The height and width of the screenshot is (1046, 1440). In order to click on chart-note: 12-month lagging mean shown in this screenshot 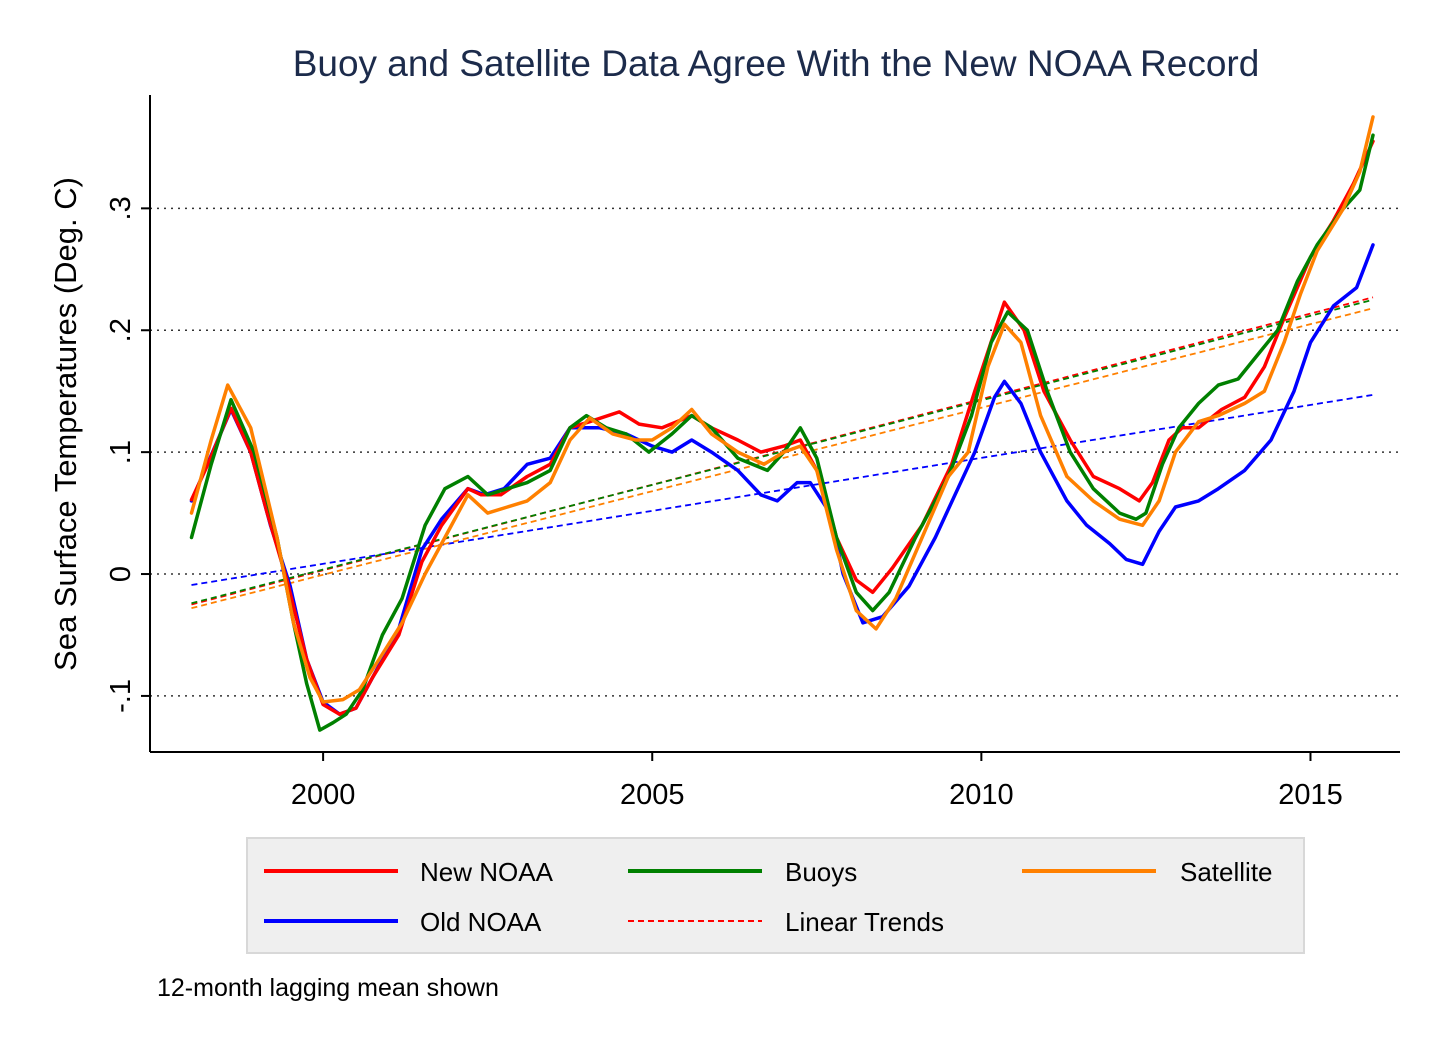, I will do `click(328, 988)`.